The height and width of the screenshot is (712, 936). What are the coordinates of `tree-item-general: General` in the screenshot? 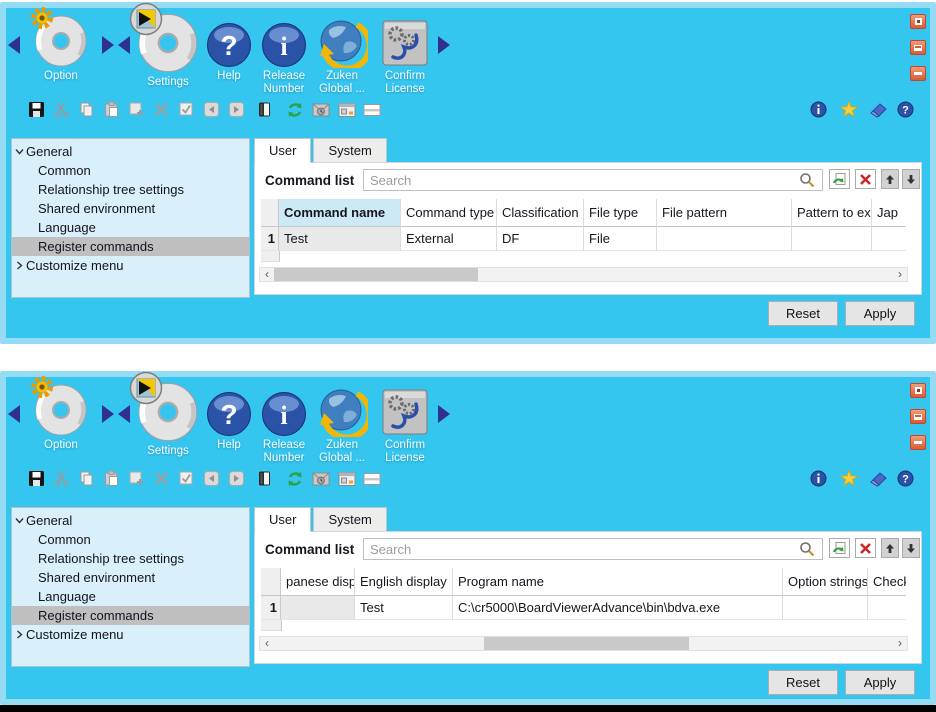 It's located at (130, 151).